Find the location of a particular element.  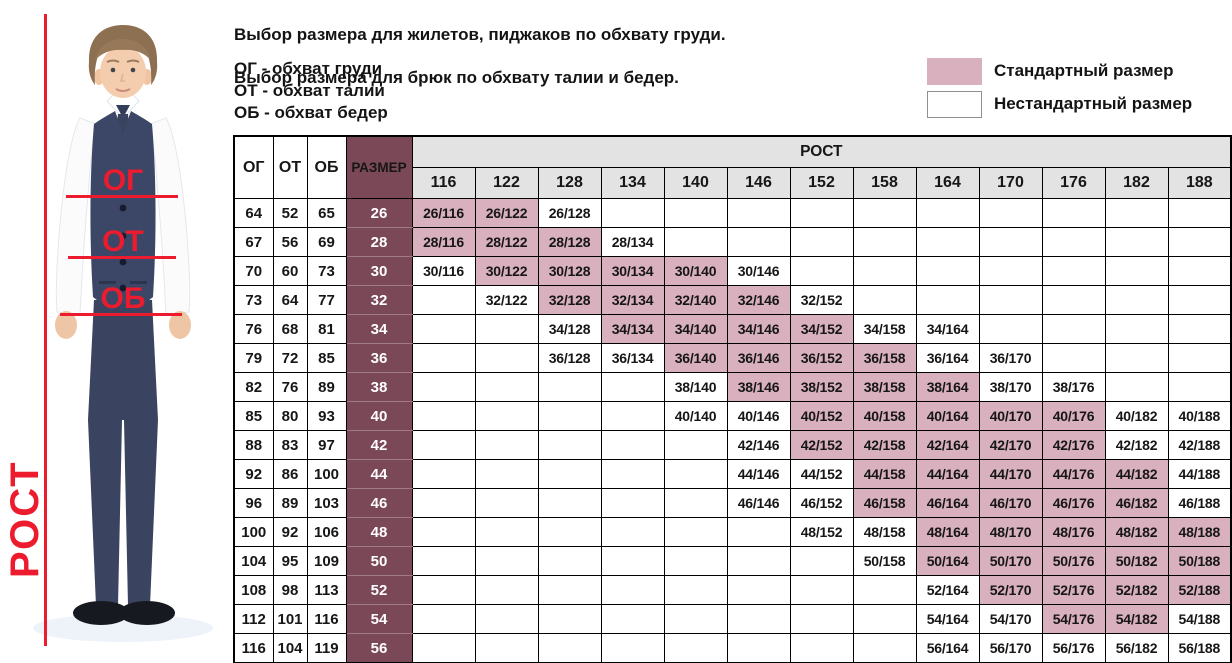

height-header-158: 158 is located at coordinates (884, 183).